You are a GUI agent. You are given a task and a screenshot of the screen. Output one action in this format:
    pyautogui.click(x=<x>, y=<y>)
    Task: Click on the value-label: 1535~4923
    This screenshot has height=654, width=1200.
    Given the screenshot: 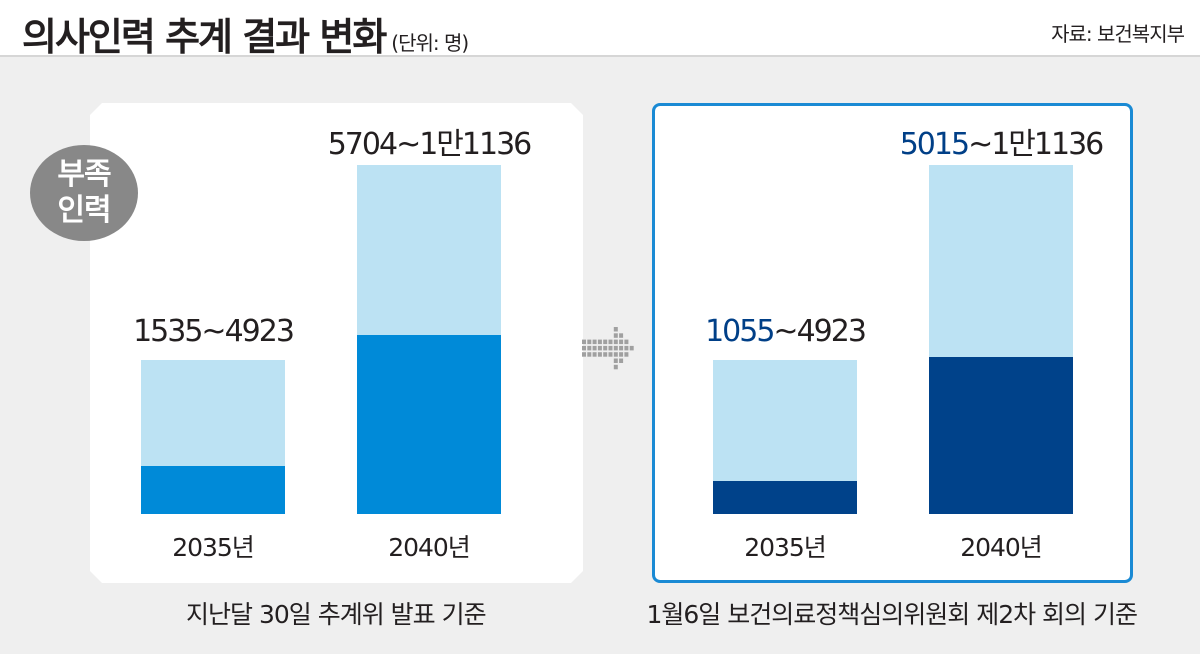 What is the action you would take?
    pyautogui.click(x=213, y=331)
    